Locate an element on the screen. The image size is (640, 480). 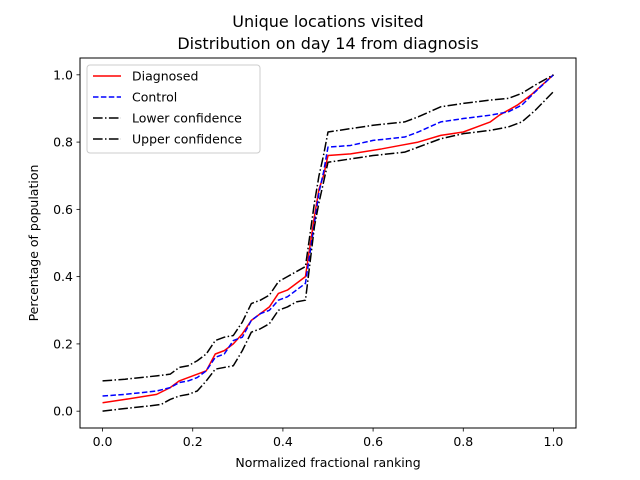
y-tick-label: 0.8 is located at coordinates (63, 142).